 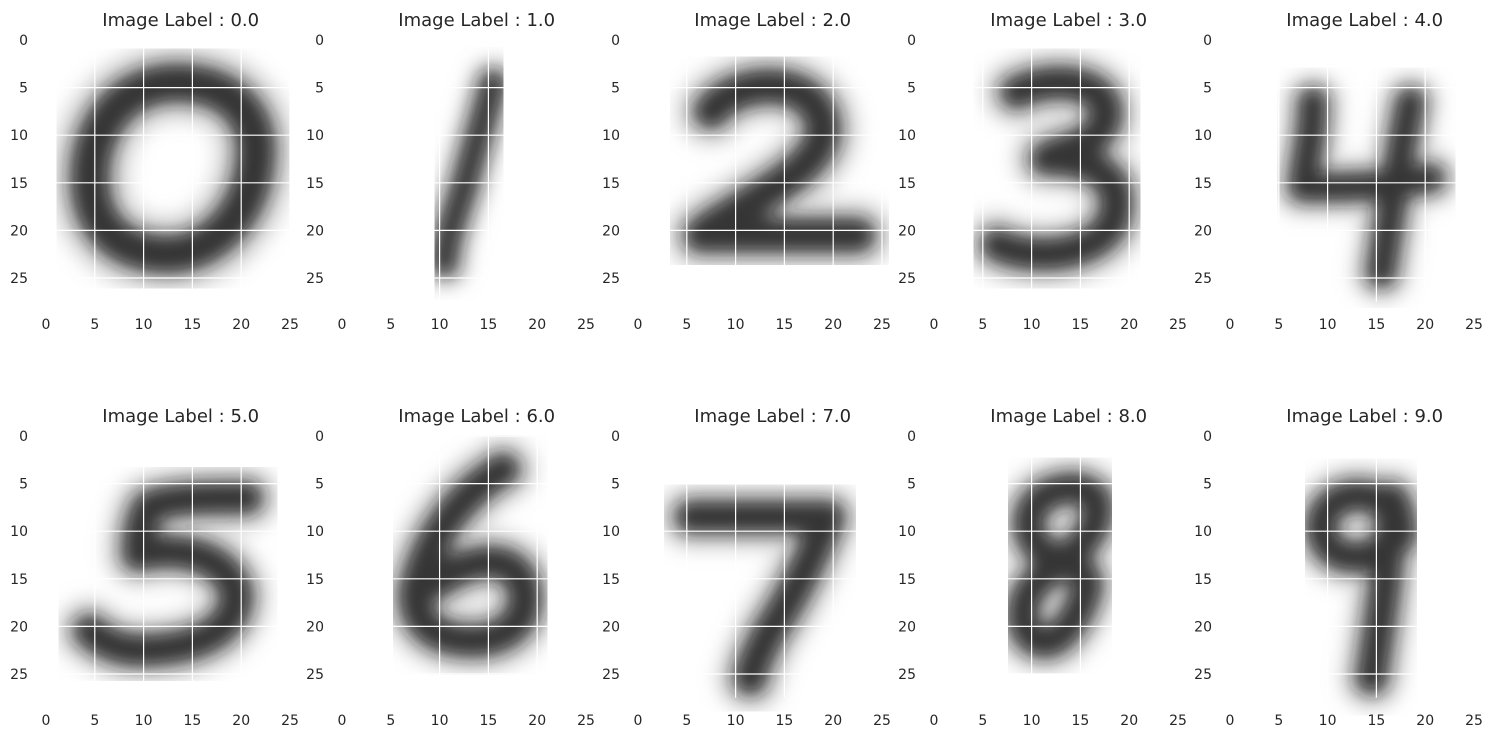 What do you see at coordinates (1364, 20) in the screenshot?
I see `panel-title: Image Label : 4.0` at bounding box center [1364, 20].